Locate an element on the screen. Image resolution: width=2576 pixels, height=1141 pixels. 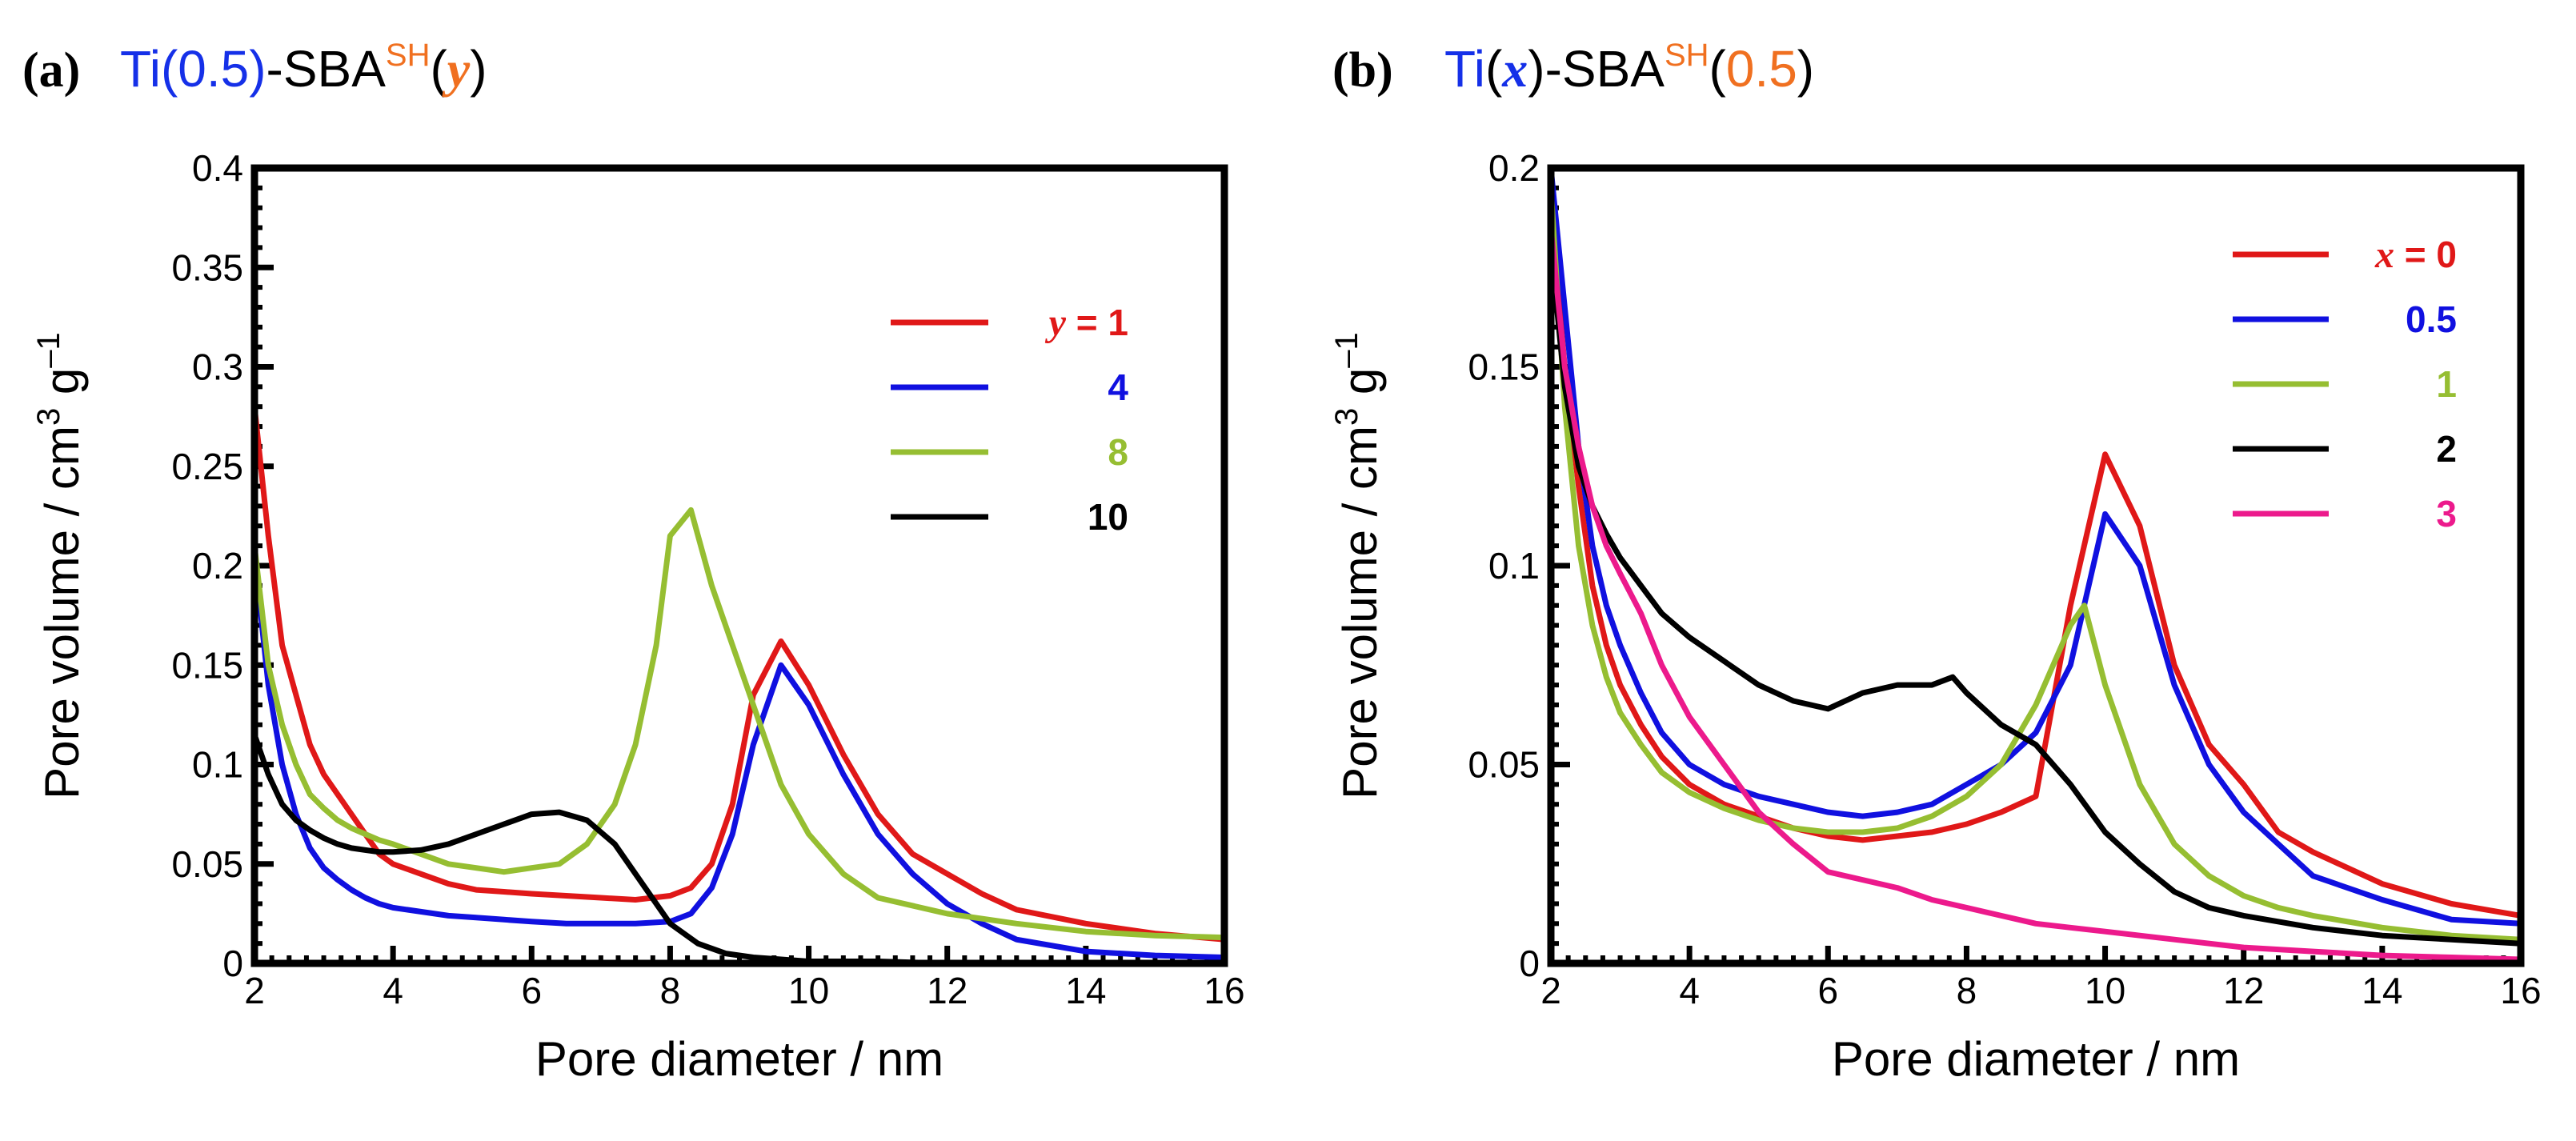
panel-b-title-middle: -SBA is located at coordinates (1605, 69).